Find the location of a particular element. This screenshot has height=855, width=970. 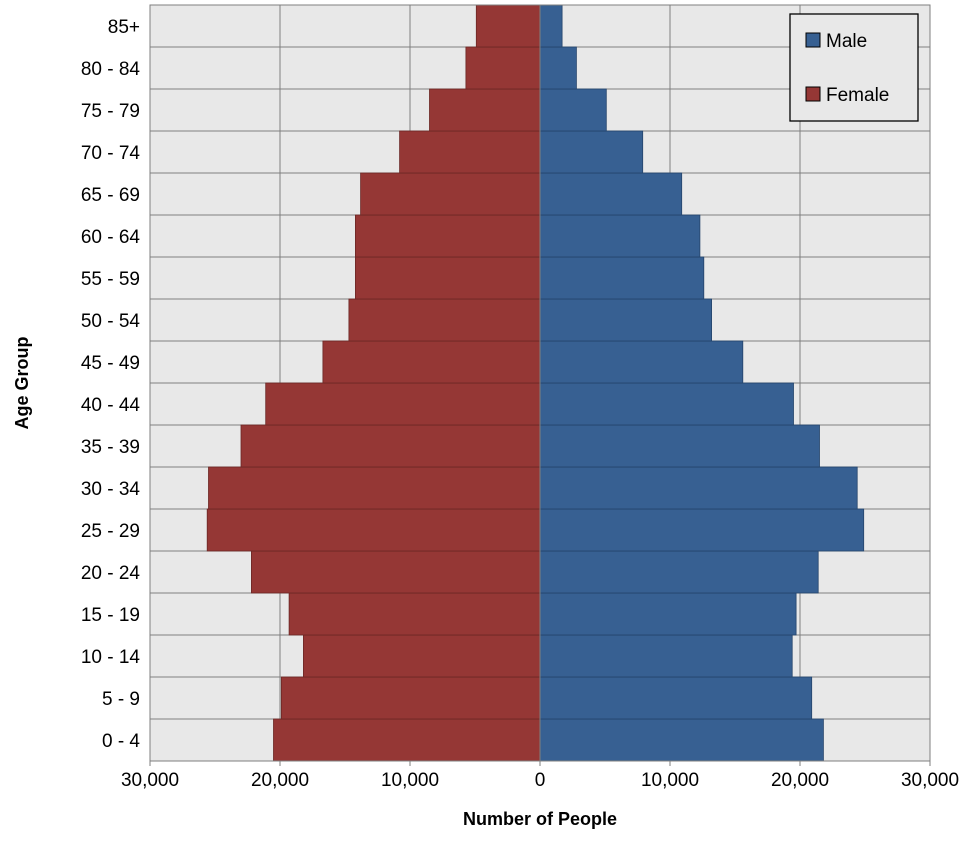

y-tick-label: 65 - 69 is located at coordinates (110, 195).